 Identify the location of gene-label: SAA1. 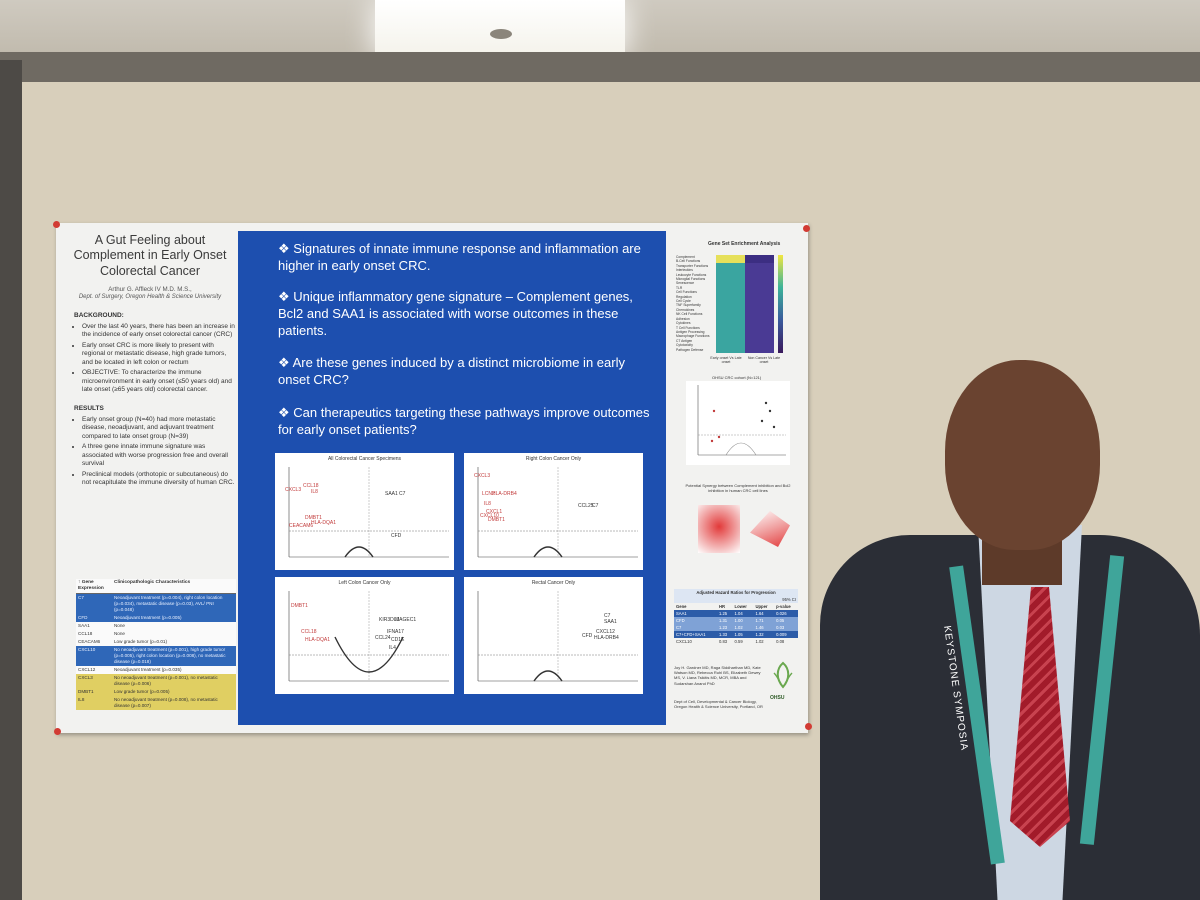
(391, 494).